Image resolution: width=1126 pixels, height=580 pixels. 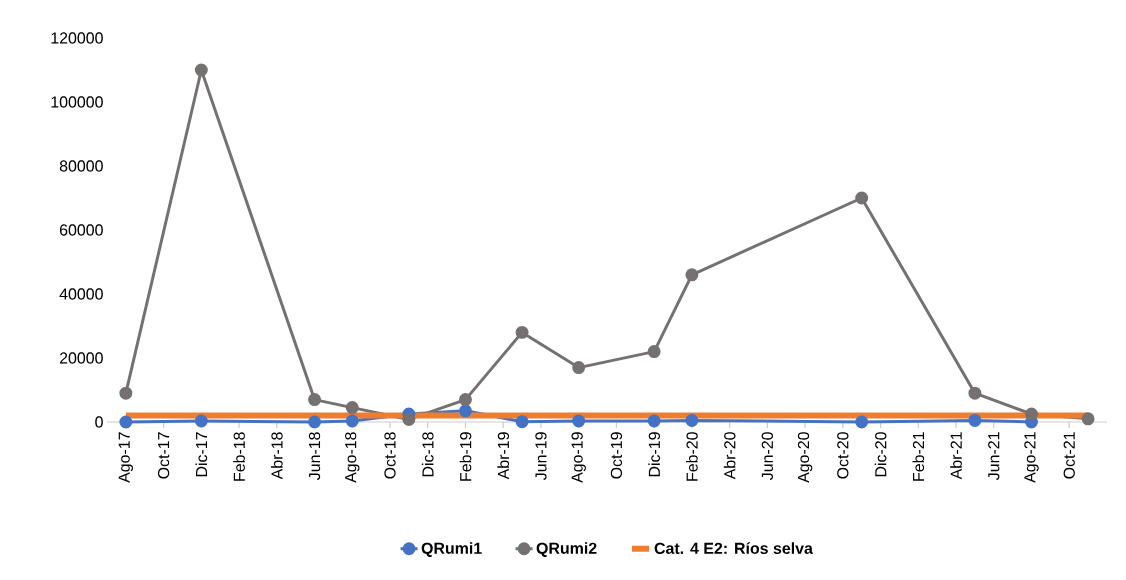 I want to click on x-tick-label: Oct-21, so click(x=1069, y=455).